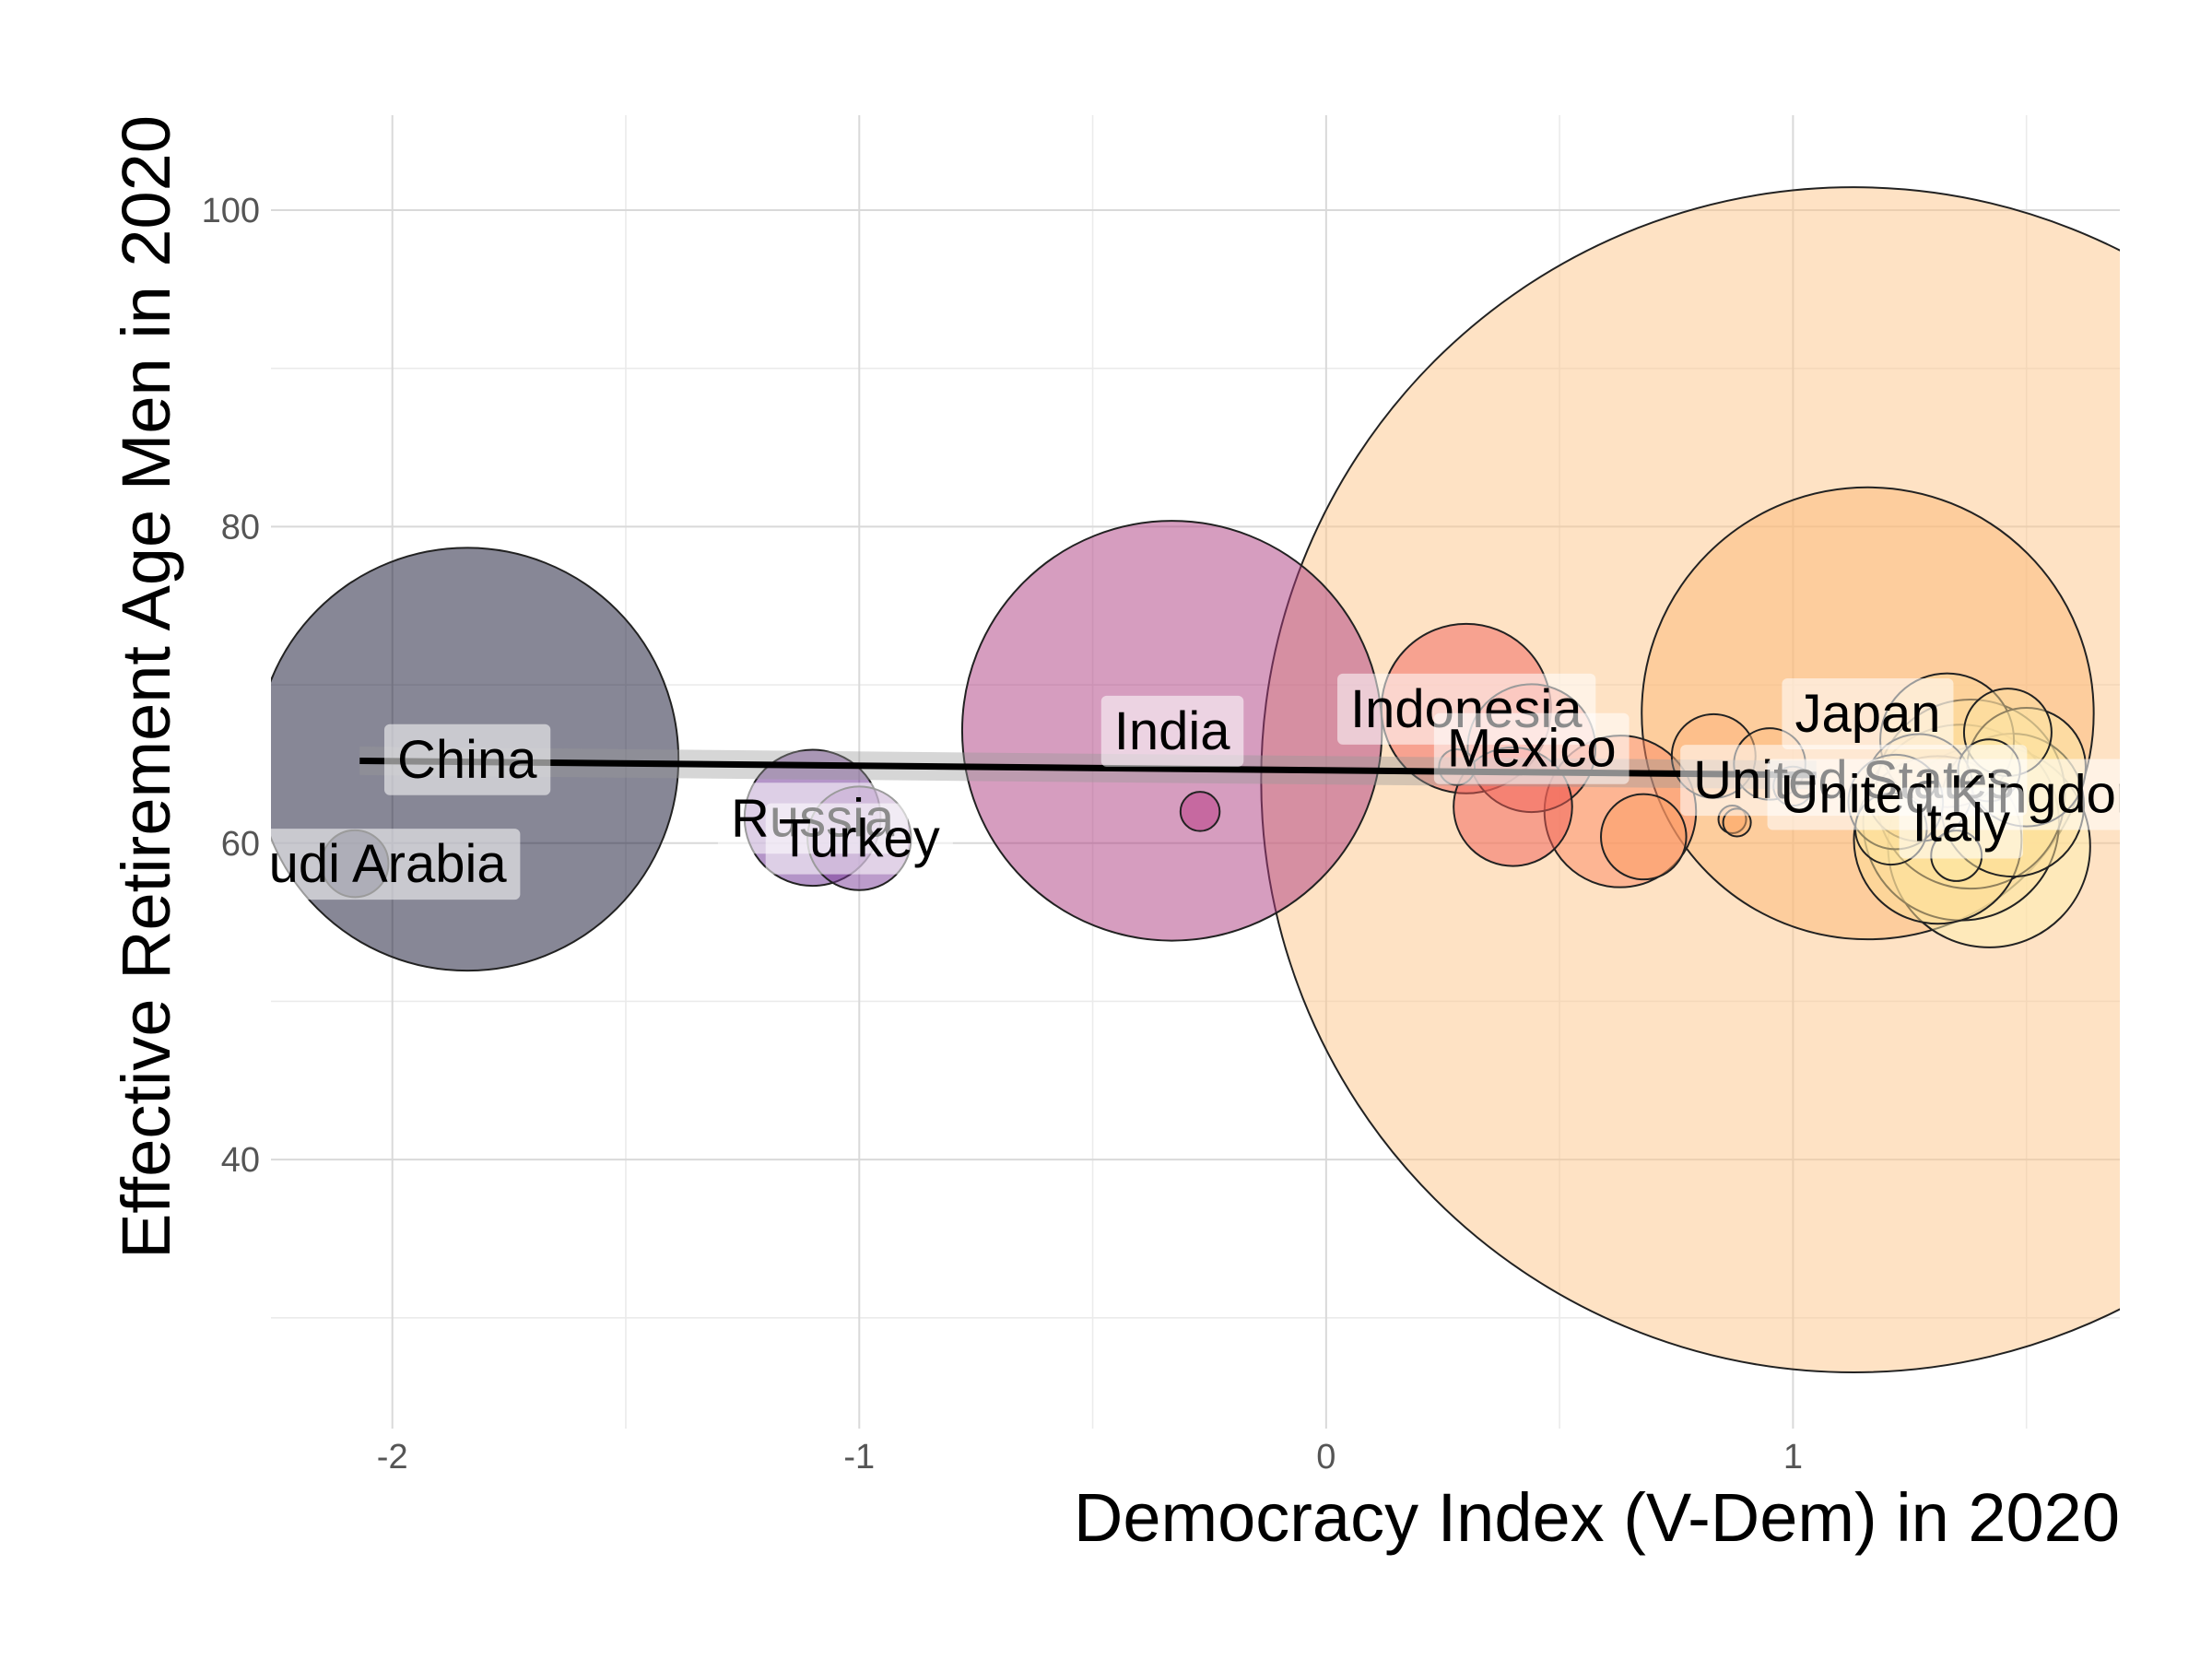 The height and width of the screenshot is (1659, 2212). I want to click on x-tick-label: 1, so click(1793, 1457).